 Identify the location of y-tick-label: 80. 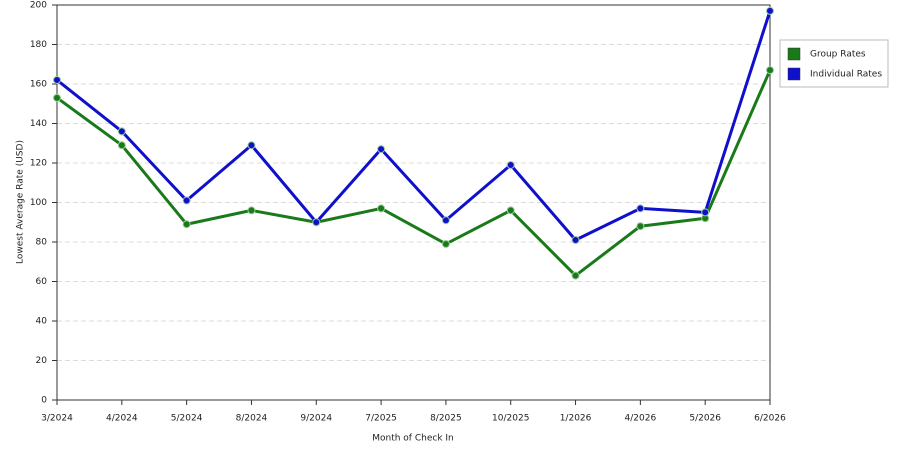
(42, 243).